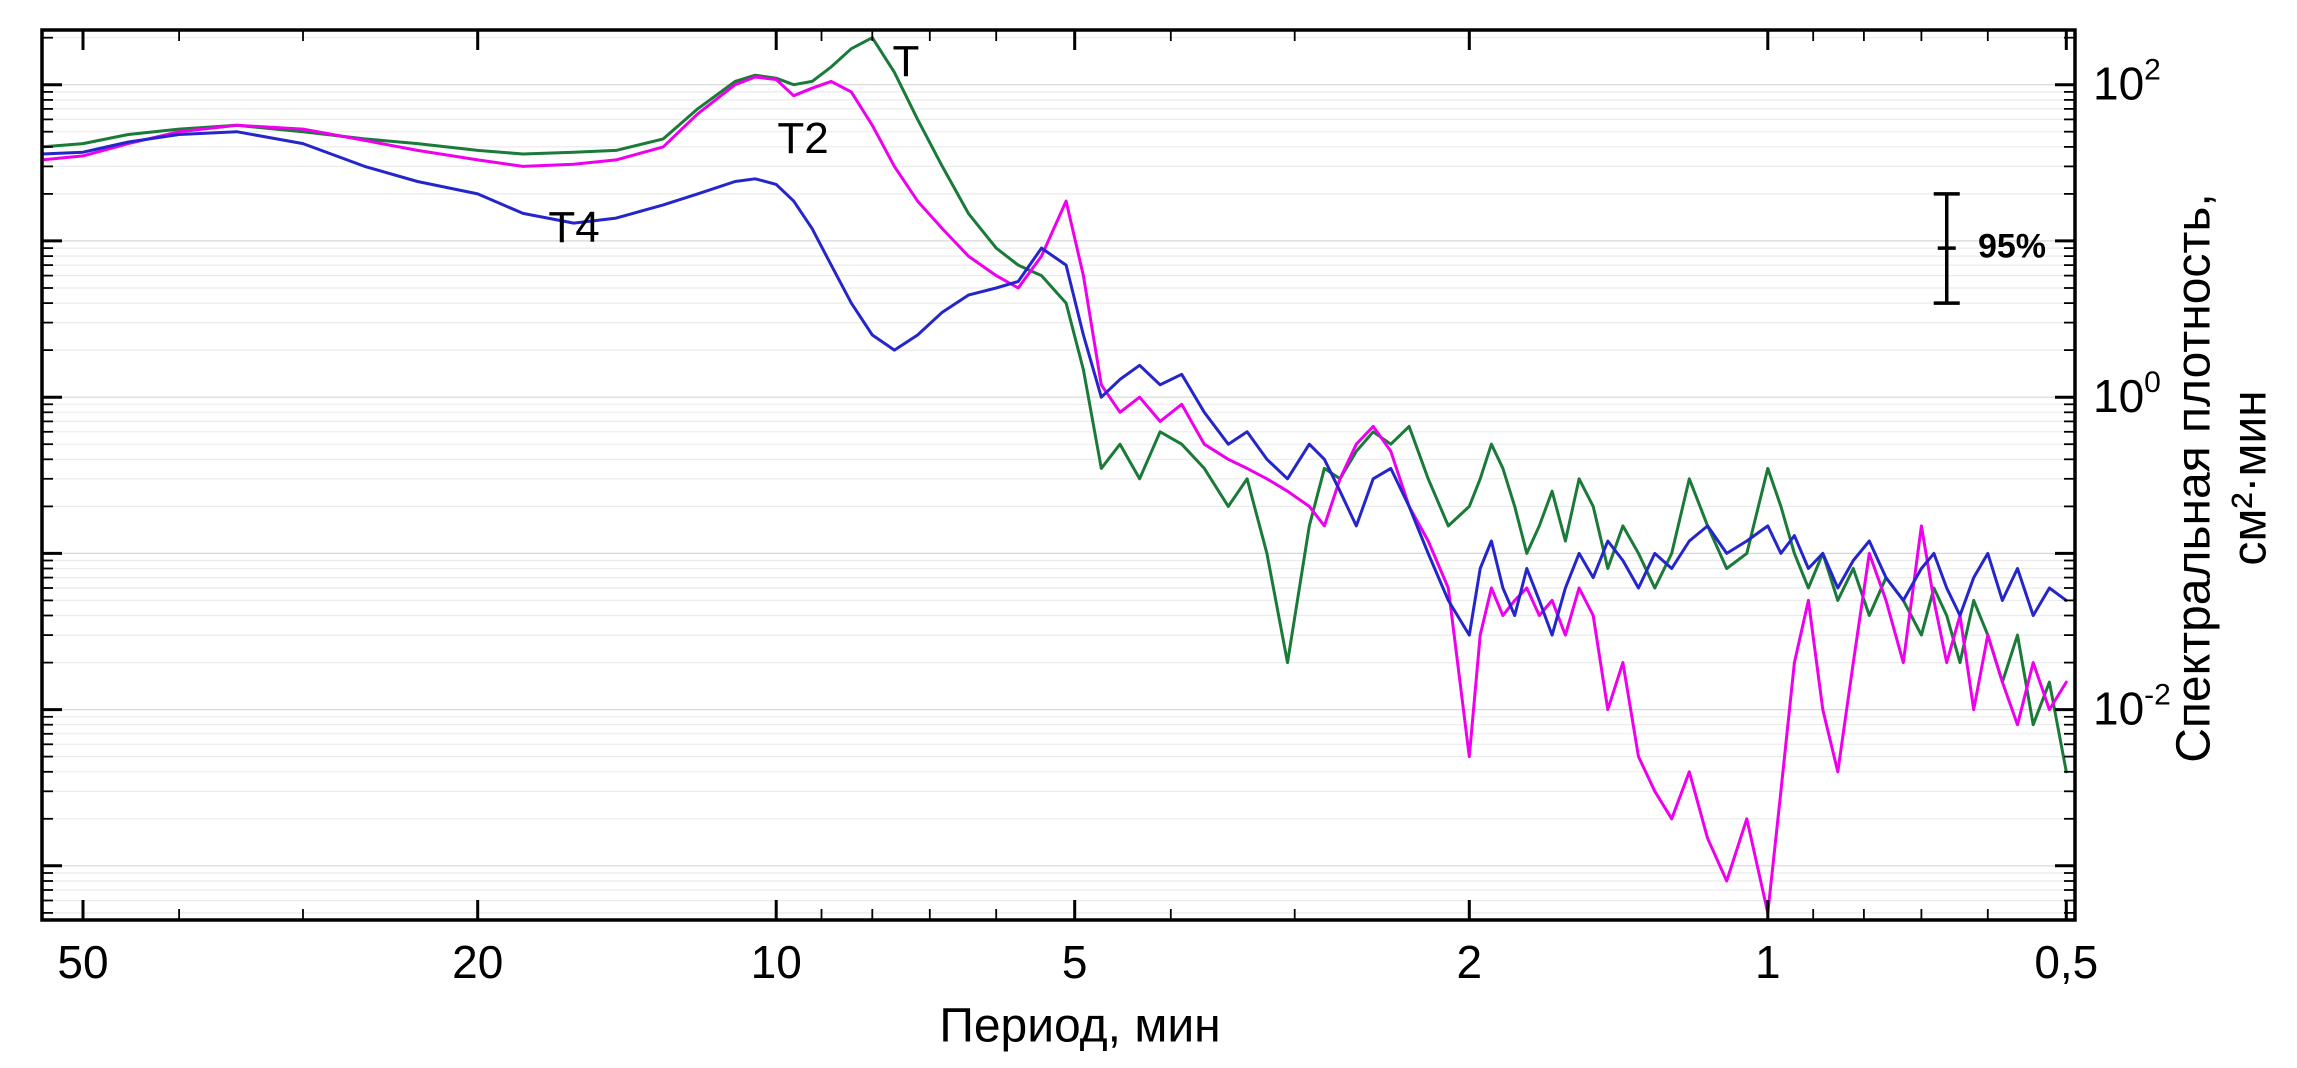 This screenshot has width=2297, height=1068. Describe the element at coordinates (1768, 962) in the screenshot. I see `x-tick-label: 1` at that location.